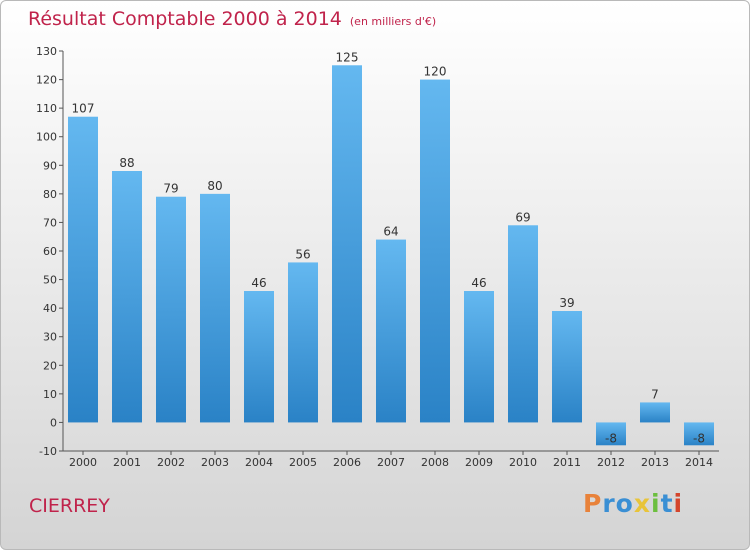  Describe the element at coordinates (642, 503) in the screenshot. I see `logo-letter: x` at that location.